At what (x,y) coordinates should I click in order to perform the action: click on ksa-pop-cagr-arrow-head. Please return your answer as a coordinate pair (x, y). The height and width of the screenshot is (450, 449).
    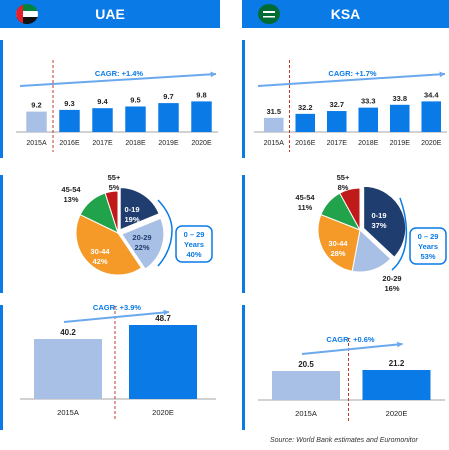
    Looking at the image, I should click on (442, 74).